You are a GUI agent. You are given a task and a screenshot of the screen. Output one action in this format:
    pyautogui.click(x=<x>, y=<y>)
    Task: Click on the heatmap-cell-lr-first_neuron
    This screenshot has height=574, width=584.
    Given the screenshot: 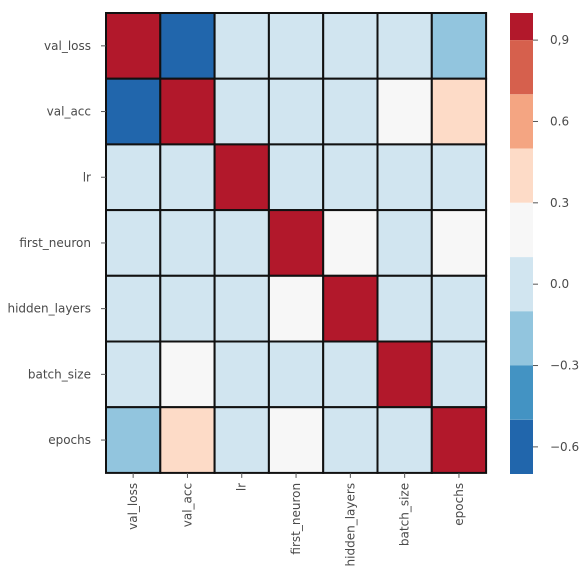 What is the action you would take?
    pyautogui.click(x=296, y=177)
    